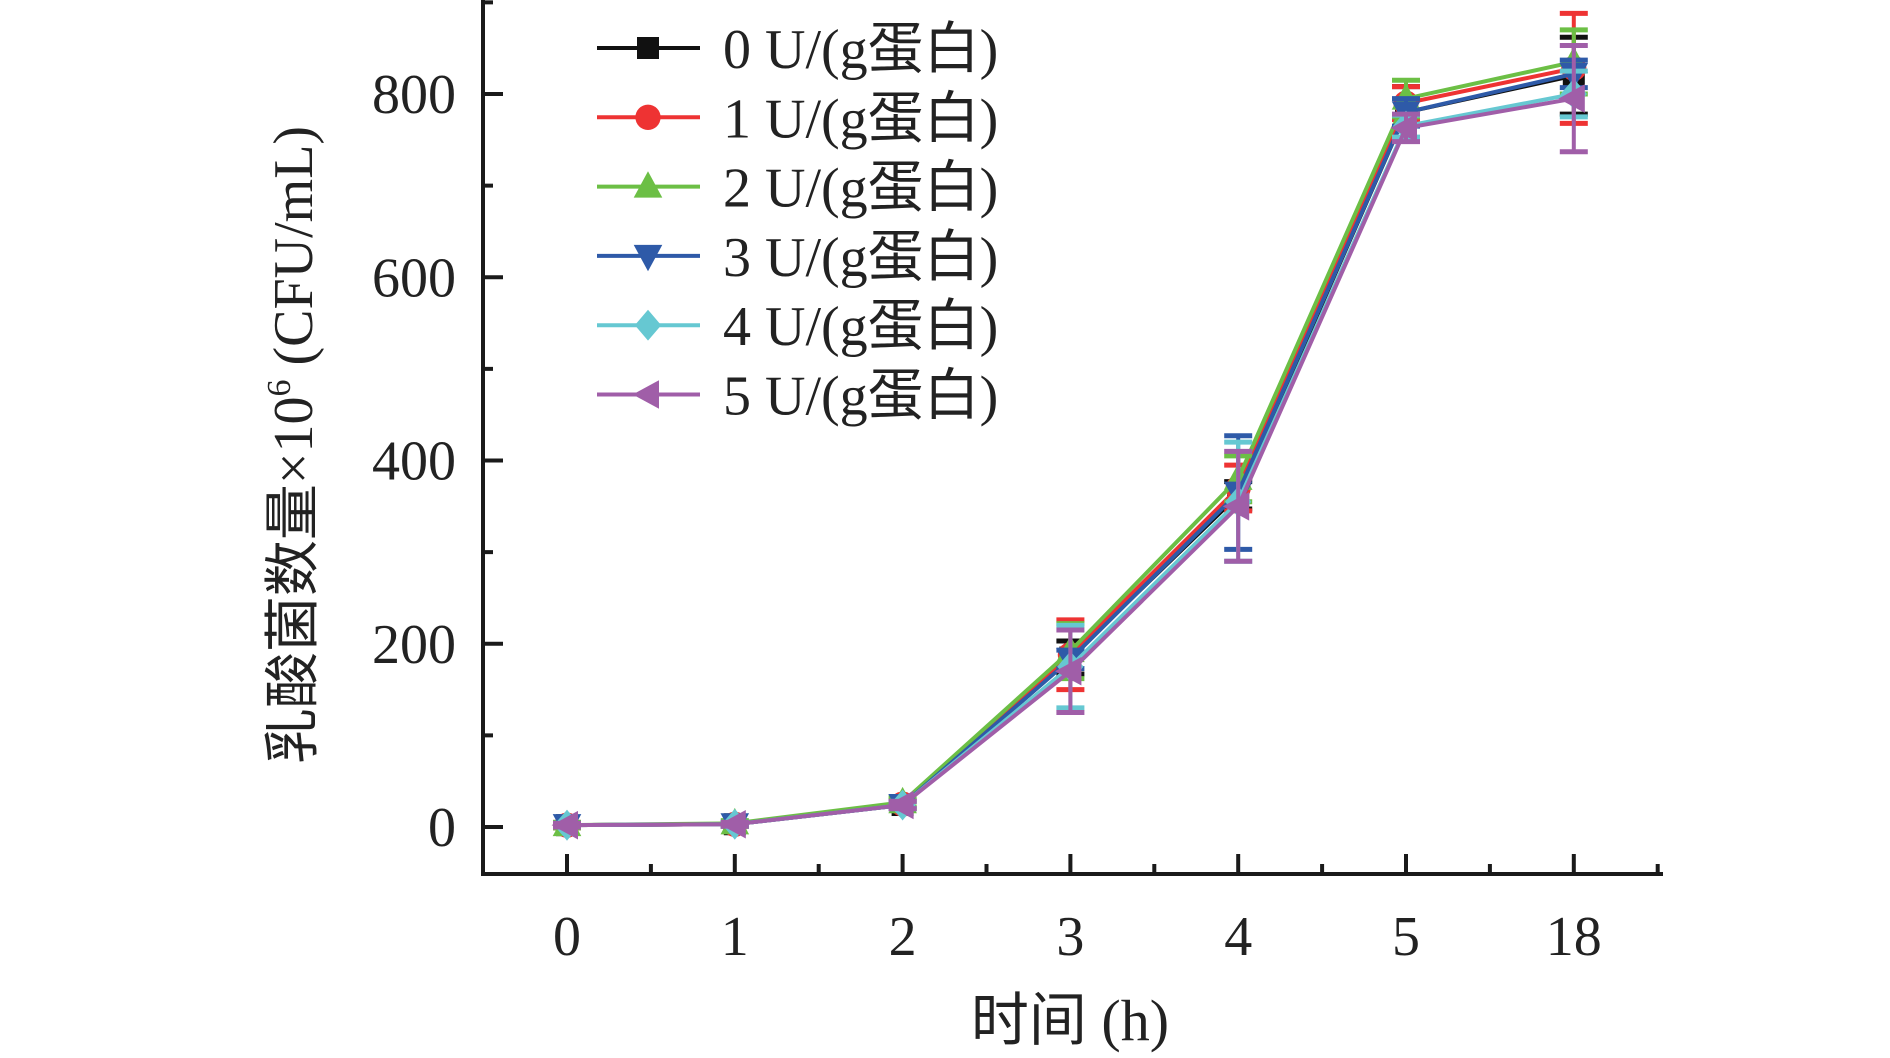 The width and height of the screenshot is (1890, 1058). What do you see at coordinates (437, 429) in the screenshot?
I see `y-ticks: 0 200 400 600 800` at bounding box center [437, 429].